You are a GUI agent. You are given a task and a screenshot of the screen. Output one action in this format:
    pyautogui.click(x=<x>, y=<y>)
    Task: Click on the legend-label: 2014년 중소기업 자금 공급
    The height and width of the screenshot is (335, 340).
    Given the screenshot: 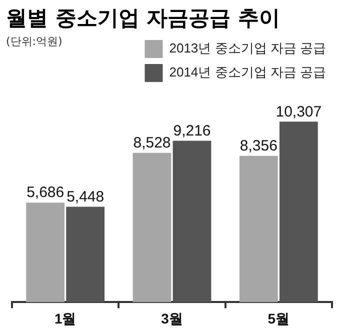 What is the action you would take?
    pyautogui.click(x=247, y=72)
    